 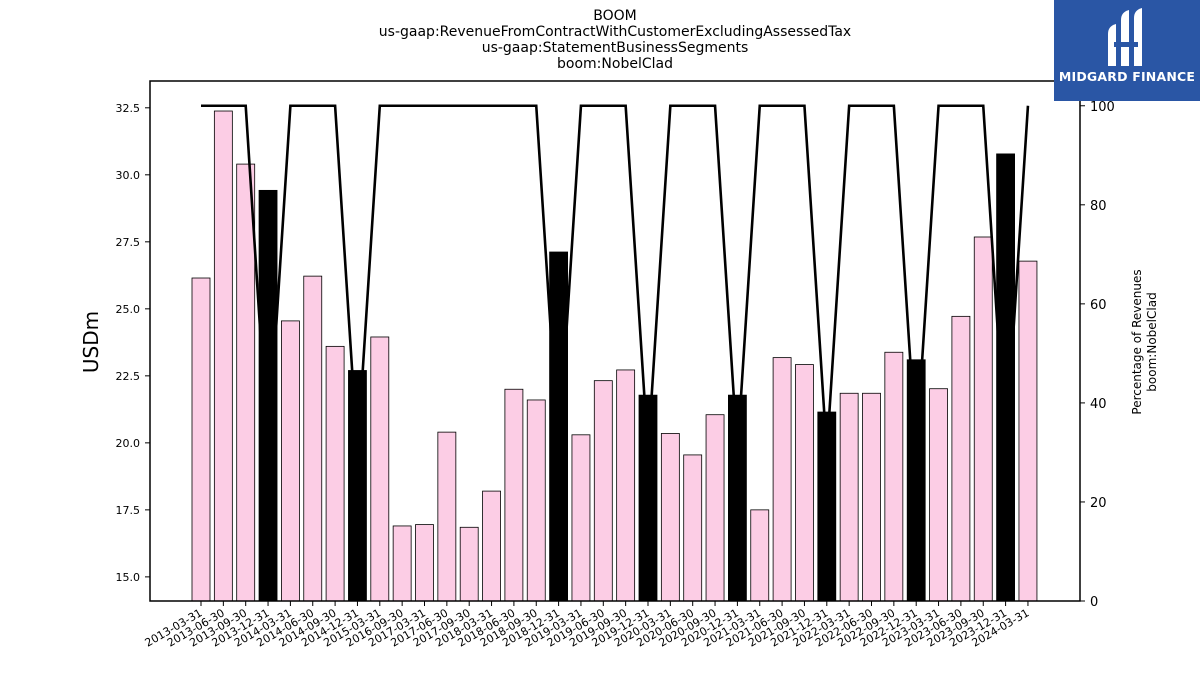 I want to click on y2-tick-label: 20, so click(x=1098, y=503).